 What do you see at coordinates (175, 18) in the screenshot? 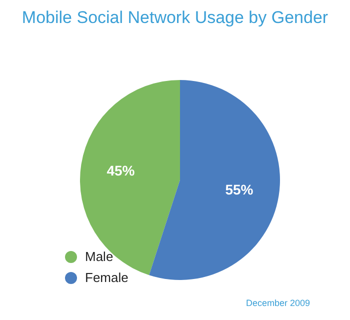
I see `chart-title: Mobile Social Network Usage by Gender` at bounding box center [175, 18].